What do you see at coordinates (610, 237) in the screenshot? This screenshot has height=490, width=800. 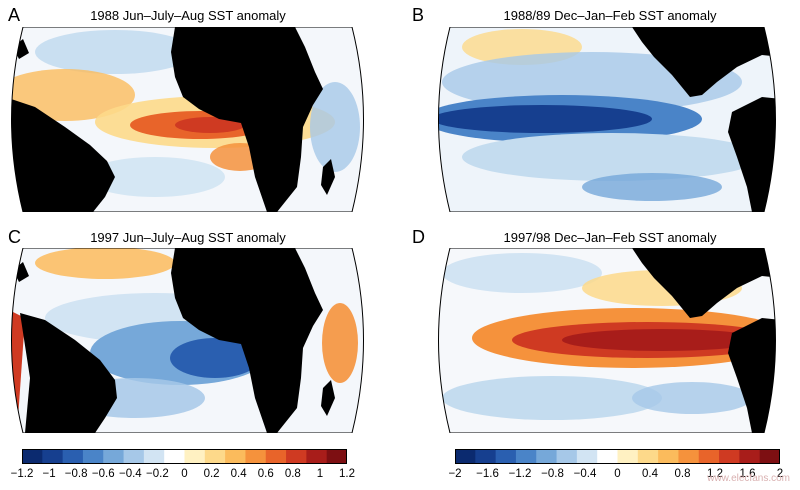 I see `panel-d-title: 1997/98 Dec–Jan–Feb SST anomaly` at bounding box center [610, 237].